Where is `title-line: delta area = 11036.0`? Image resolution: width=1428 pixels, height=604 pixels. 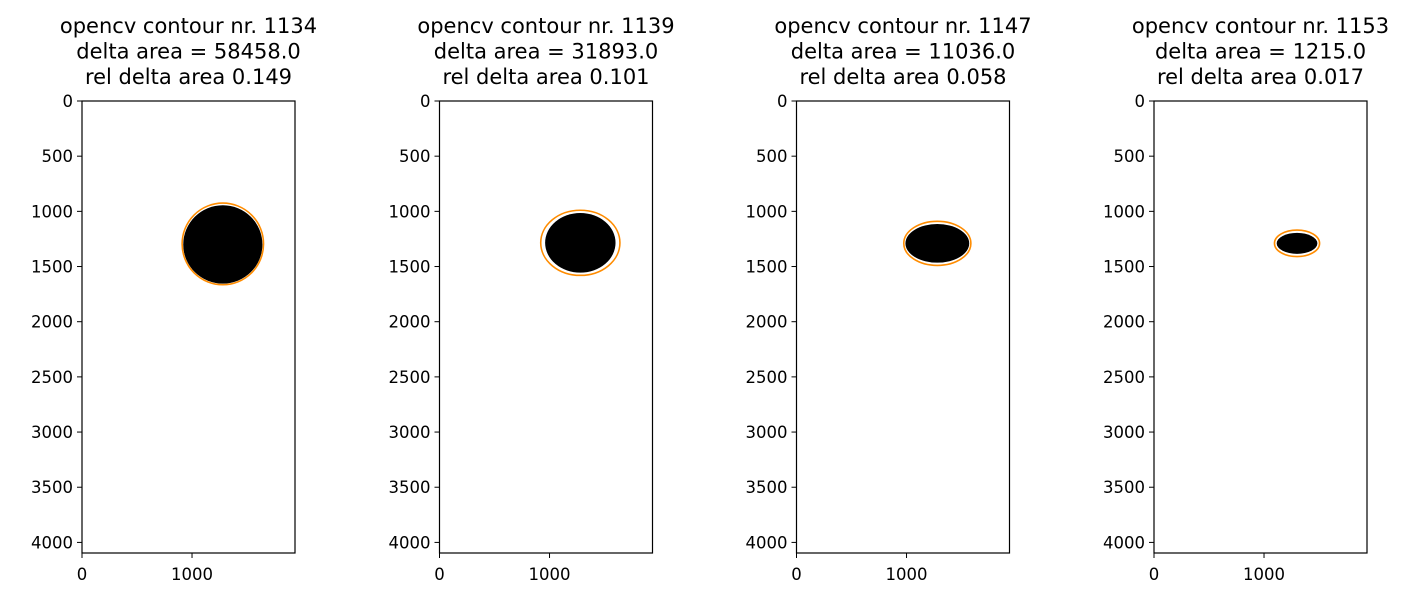 title-line: delta area = 11036.0 is located at coordinates (903, 52).